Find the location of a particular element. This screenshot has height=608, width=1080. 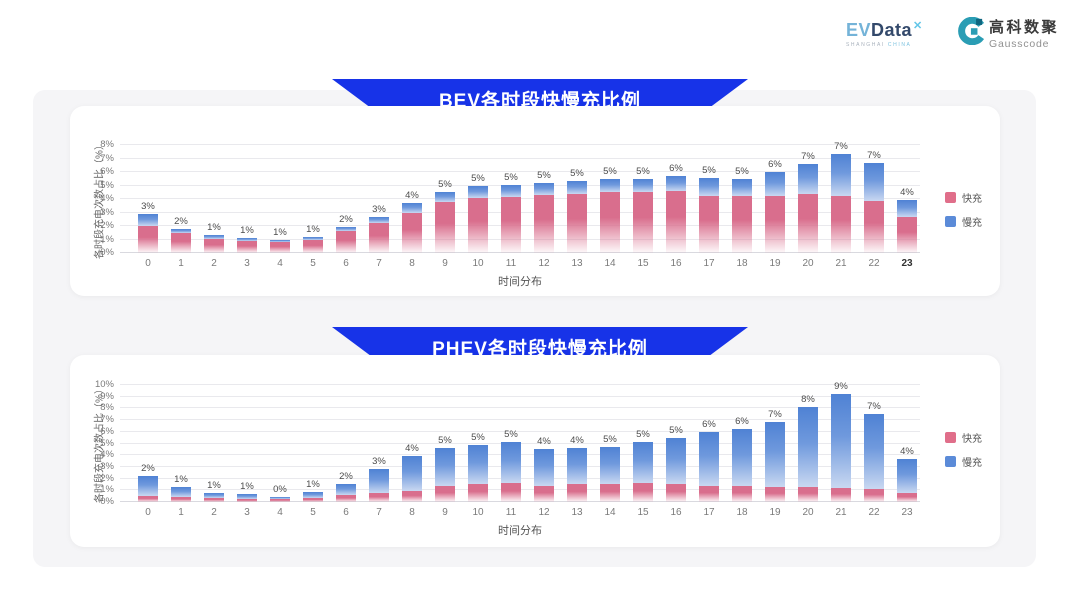

legend-swatch-fast is located at coordinates (950, 437).